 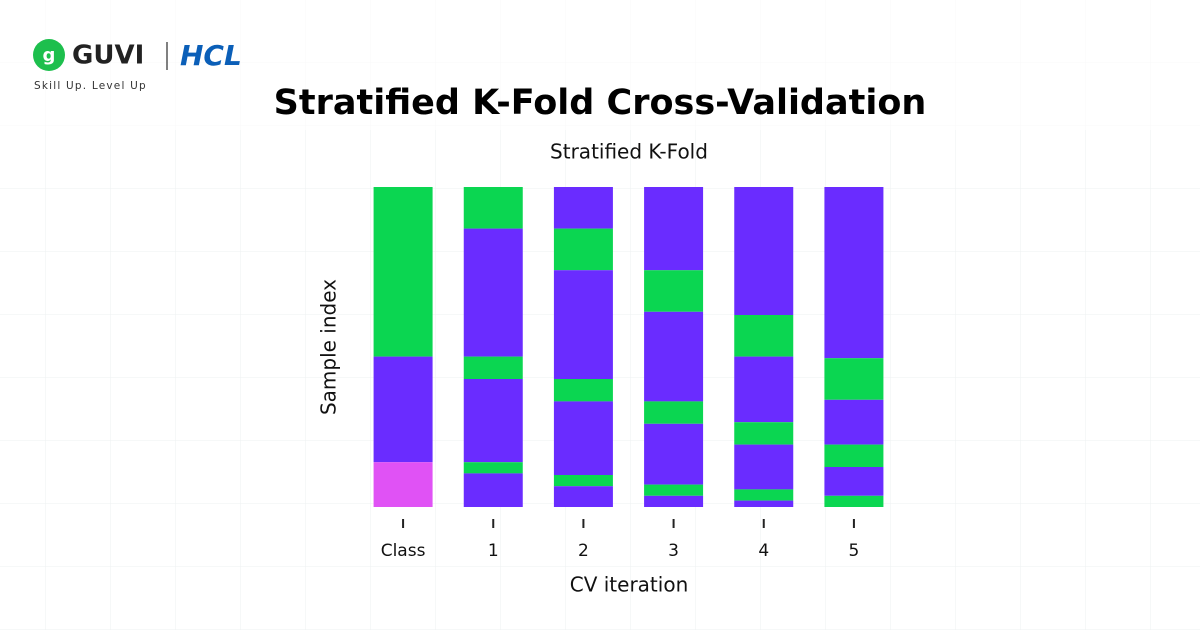 What do you see at coordinates (329, 347) in the screenshot?
I see `y-axis-title: Sample index` at bounding box center [329, 347].